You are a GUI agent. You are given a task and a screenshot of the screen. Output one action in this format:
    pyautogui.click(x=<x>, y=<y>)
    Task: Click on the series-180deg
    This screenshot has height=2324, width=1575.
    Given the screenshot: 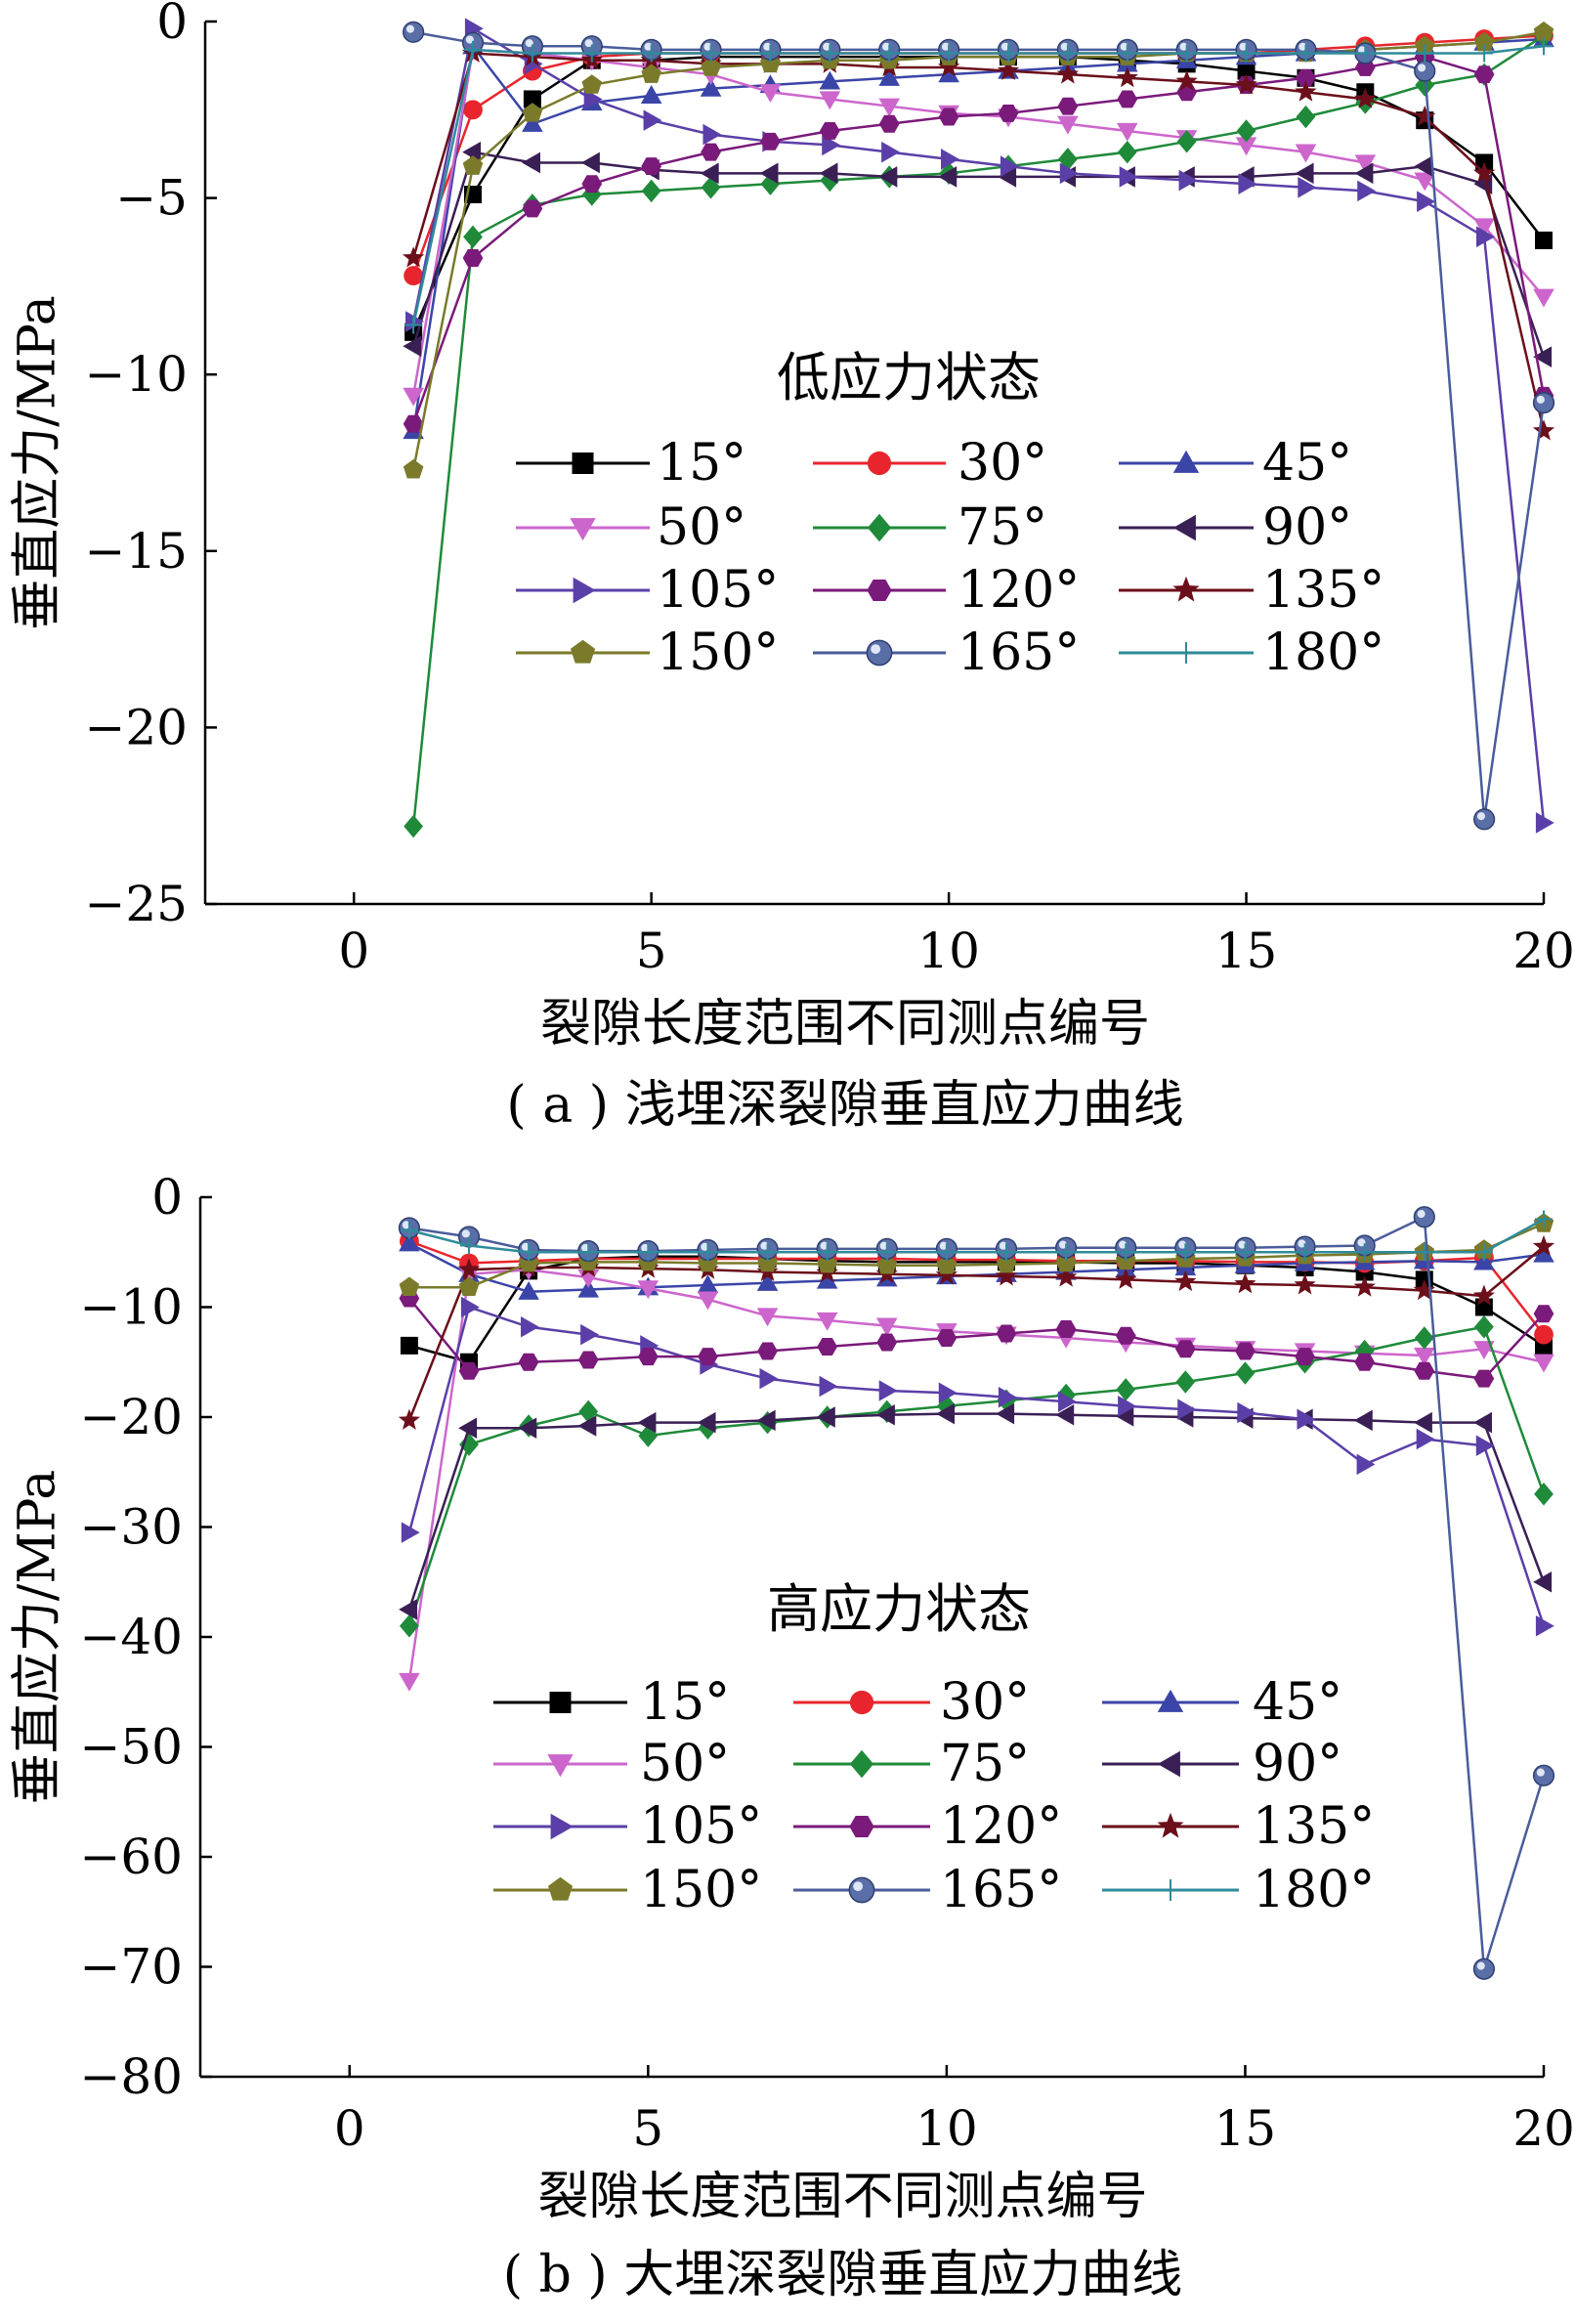 What is the action you would take?
    pyautogui.click(x=978, y=185)
    